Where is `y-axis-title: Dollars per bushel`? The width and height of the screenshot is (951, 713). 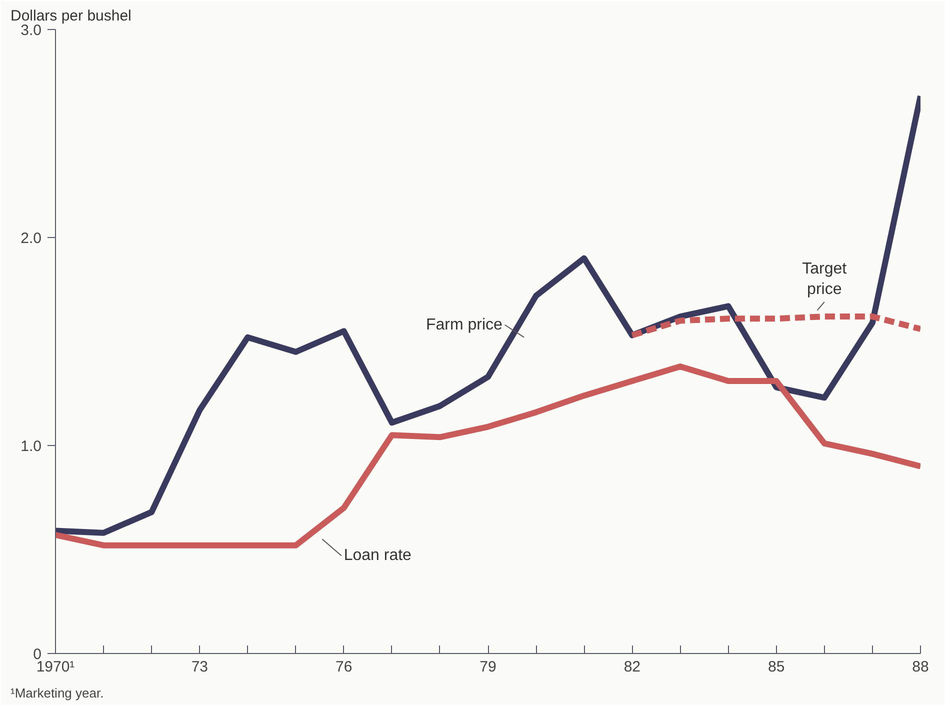
y-axis-title: Dollars per bushel is located at coordinates (71, 16).